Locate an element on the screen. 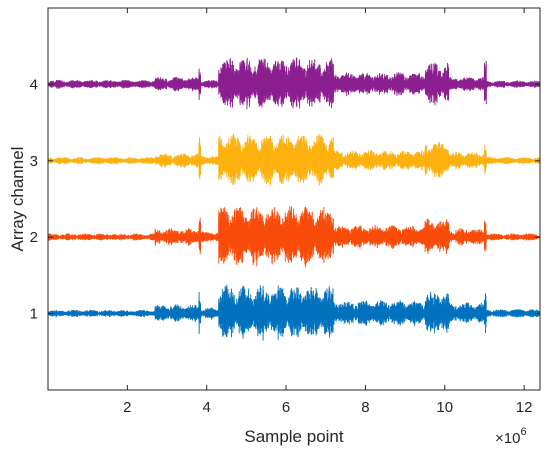 This screenshot has width=550, height=454. x-tick-label: 2 is located at coordinates (127, 407).